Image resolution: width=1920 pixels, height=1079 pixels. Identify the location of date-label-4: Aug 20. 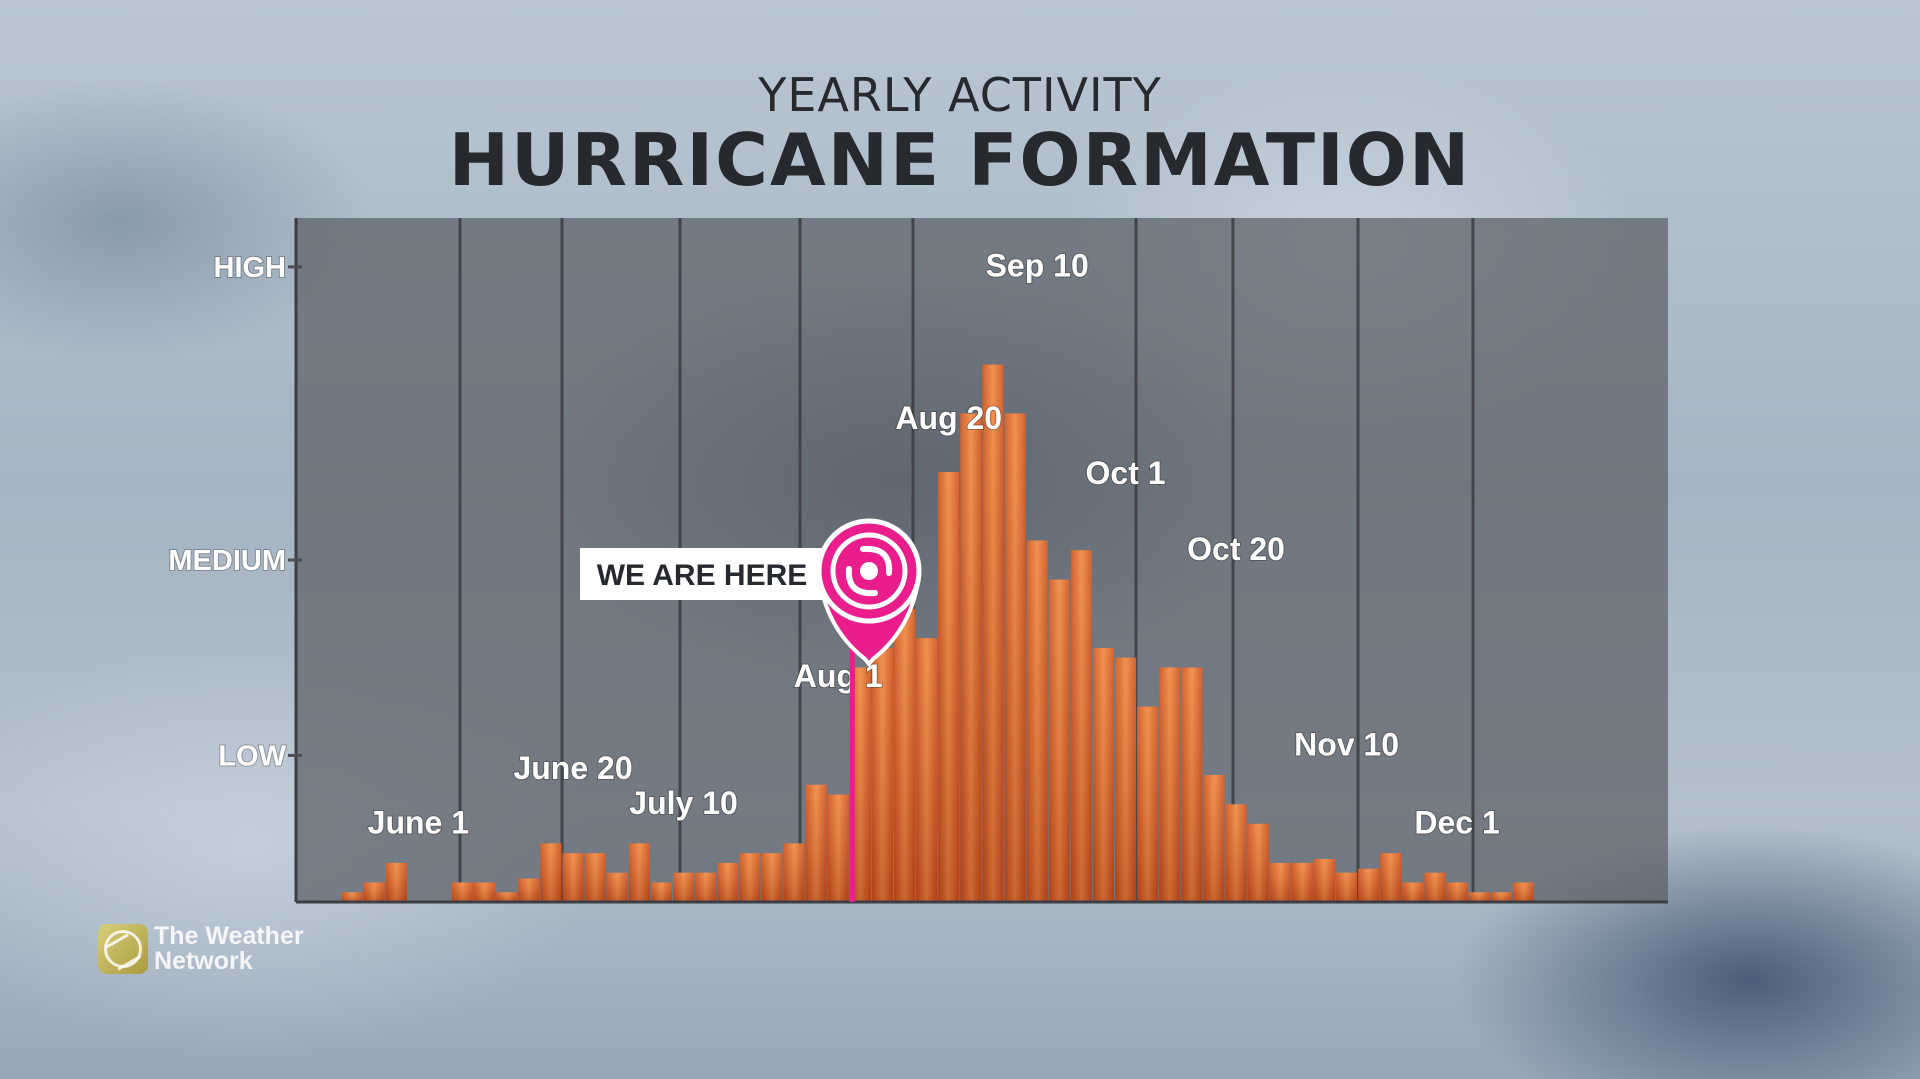
(948, 418).